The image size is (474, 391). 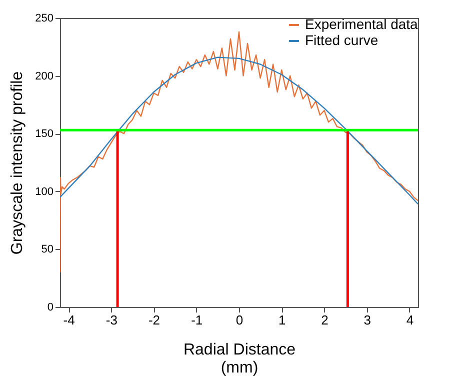 I want to click on x-tick-label: 3, so click(x=367, y=320).